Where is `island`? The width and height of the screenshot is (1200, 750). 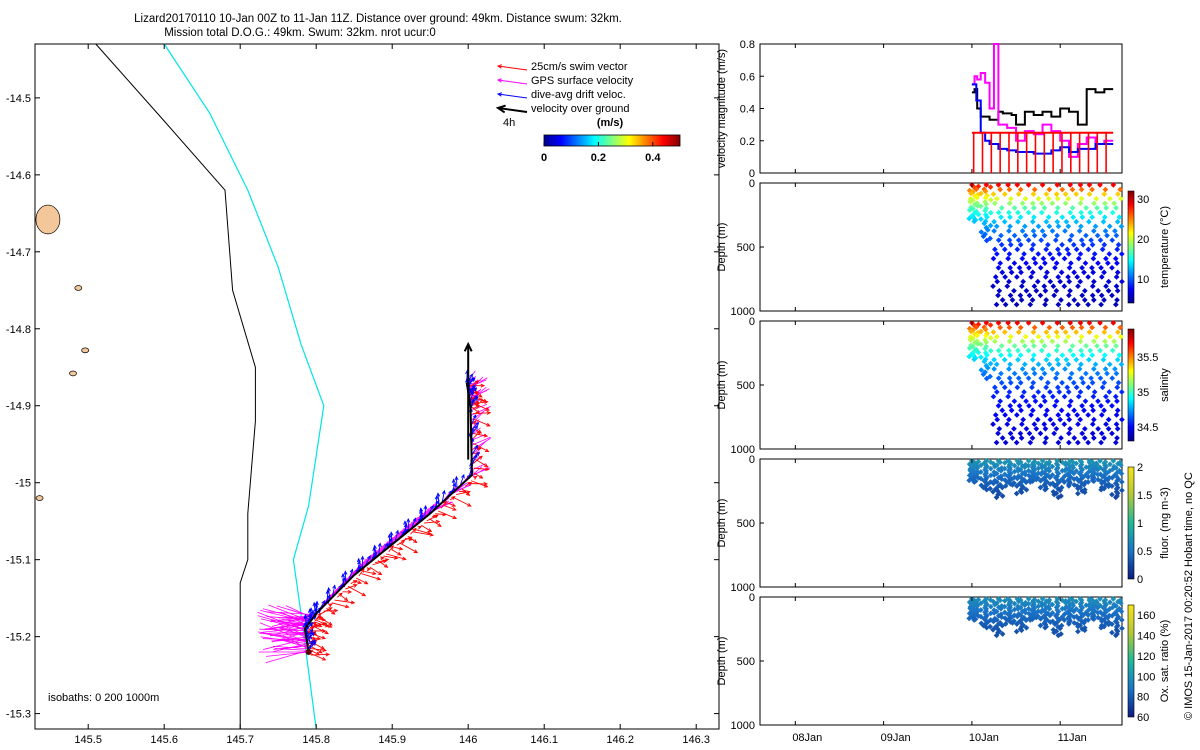
island is located at coordinates (48, 219).